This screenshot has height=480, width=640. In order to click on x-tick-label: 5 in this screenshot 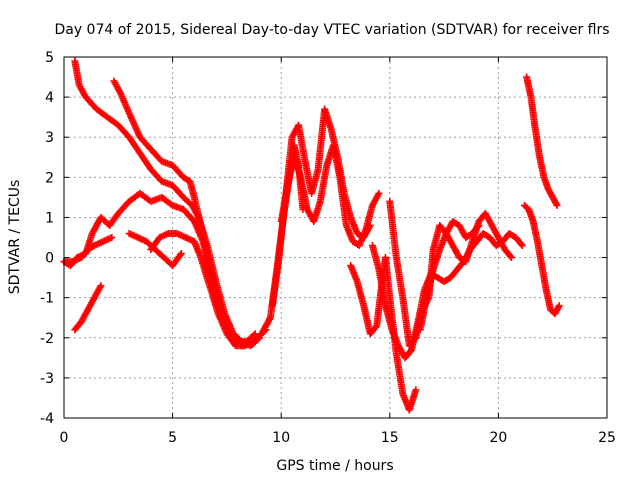, I will do `click(172, 438)`.